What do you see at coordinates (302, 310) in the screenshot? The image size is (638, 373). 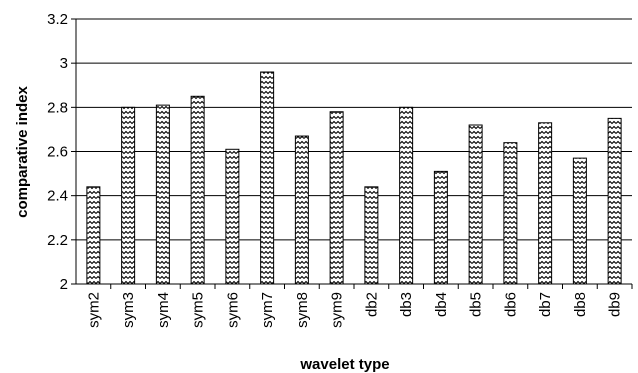 I see `x-tick-label-sym8: sym8` at bounding box center [302, 310].